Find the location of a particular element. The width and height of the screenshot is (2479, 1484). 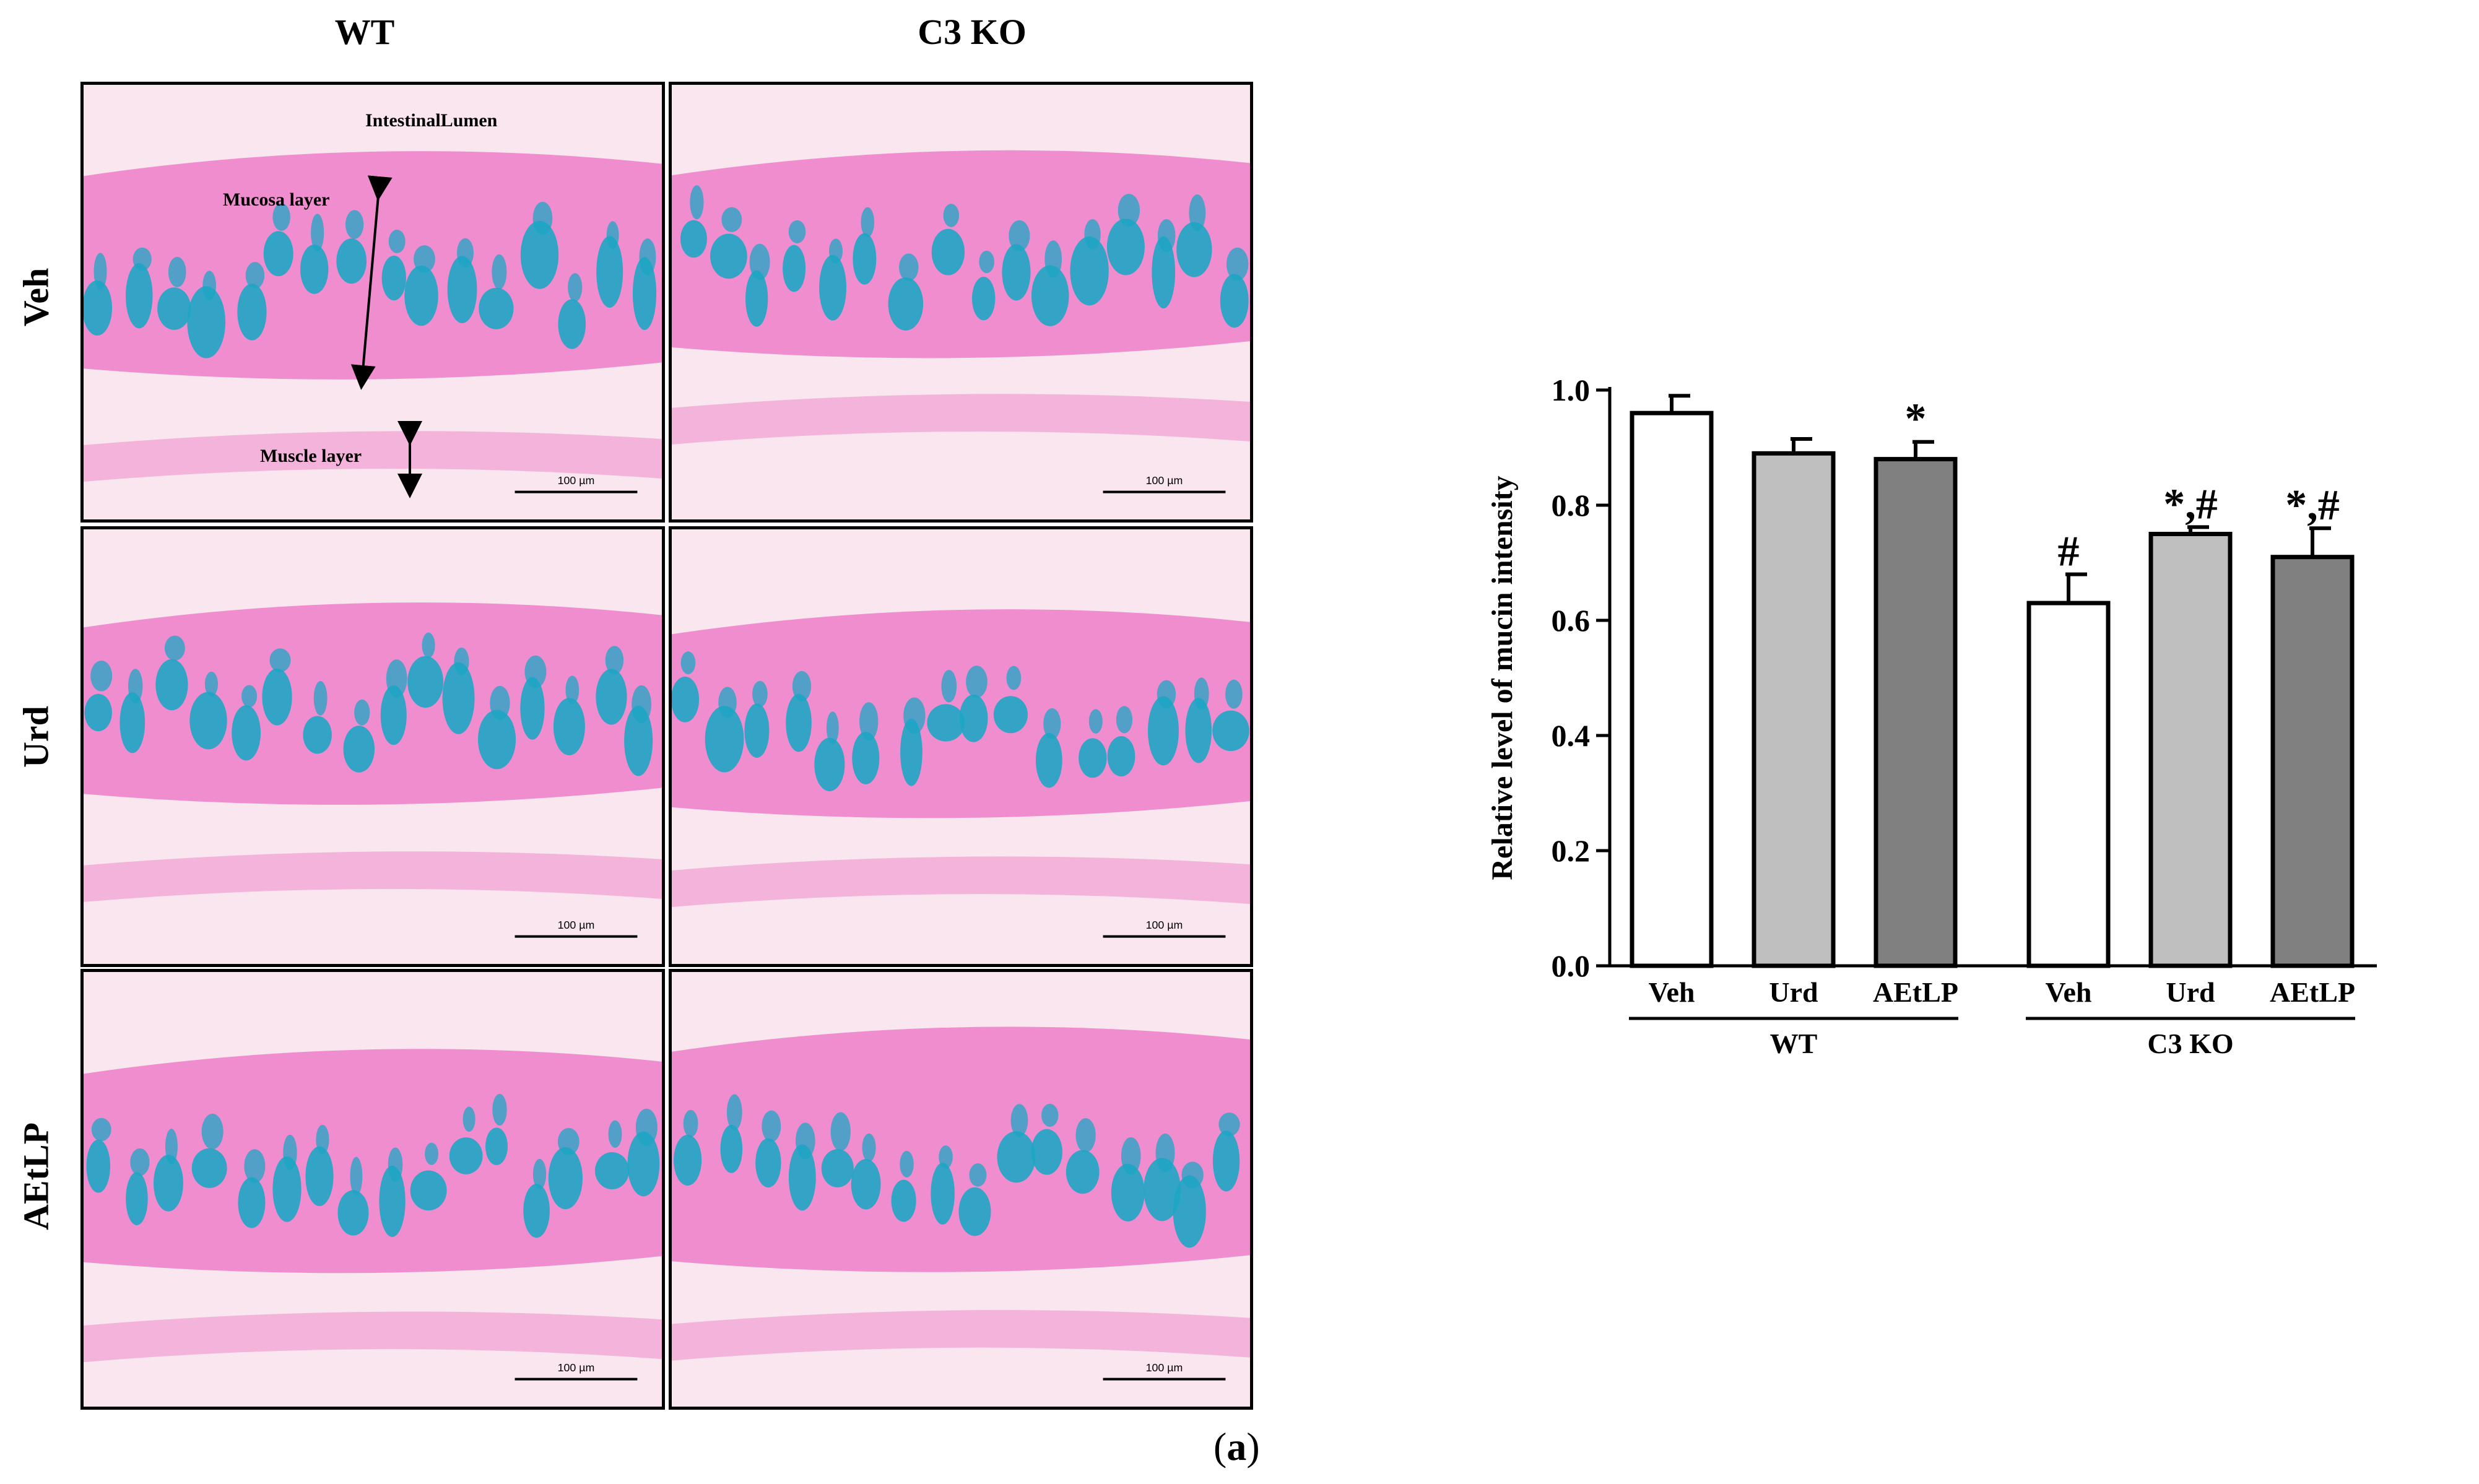

annotation-muscle-layer: Muscle layer is located at coordinates (311, 456).